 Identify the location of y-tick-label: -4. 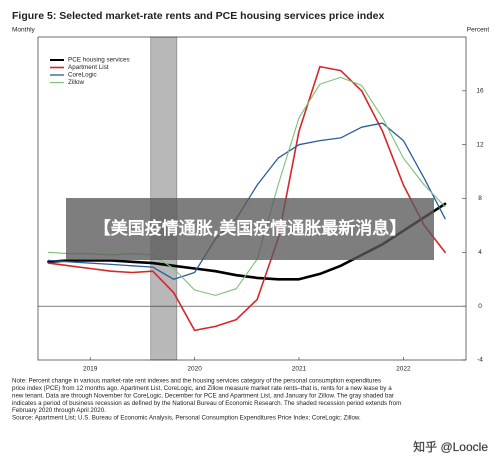
(480, 360).